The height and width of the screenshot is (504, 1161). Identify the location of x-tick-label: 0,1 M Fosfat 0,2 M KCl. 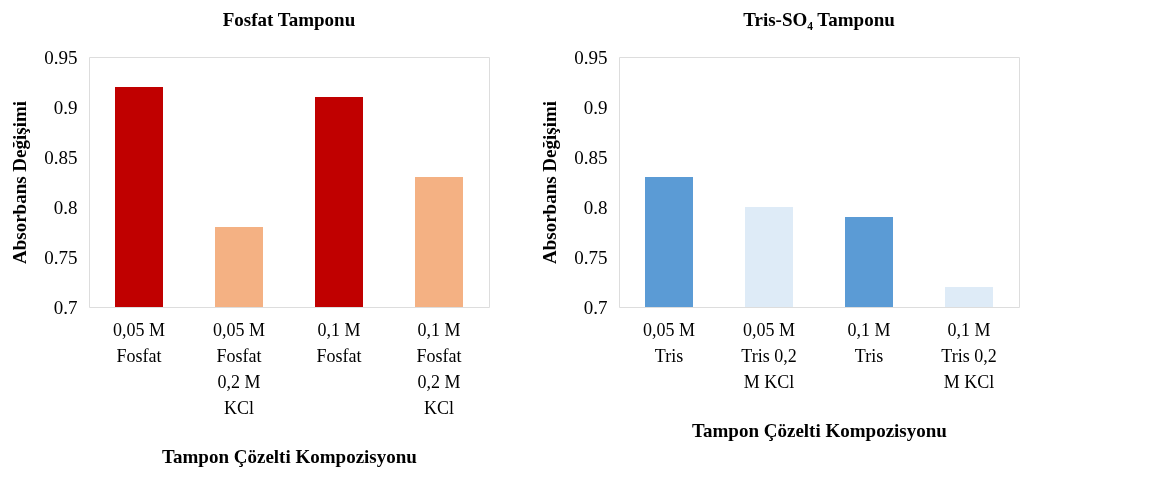
(439, 368).